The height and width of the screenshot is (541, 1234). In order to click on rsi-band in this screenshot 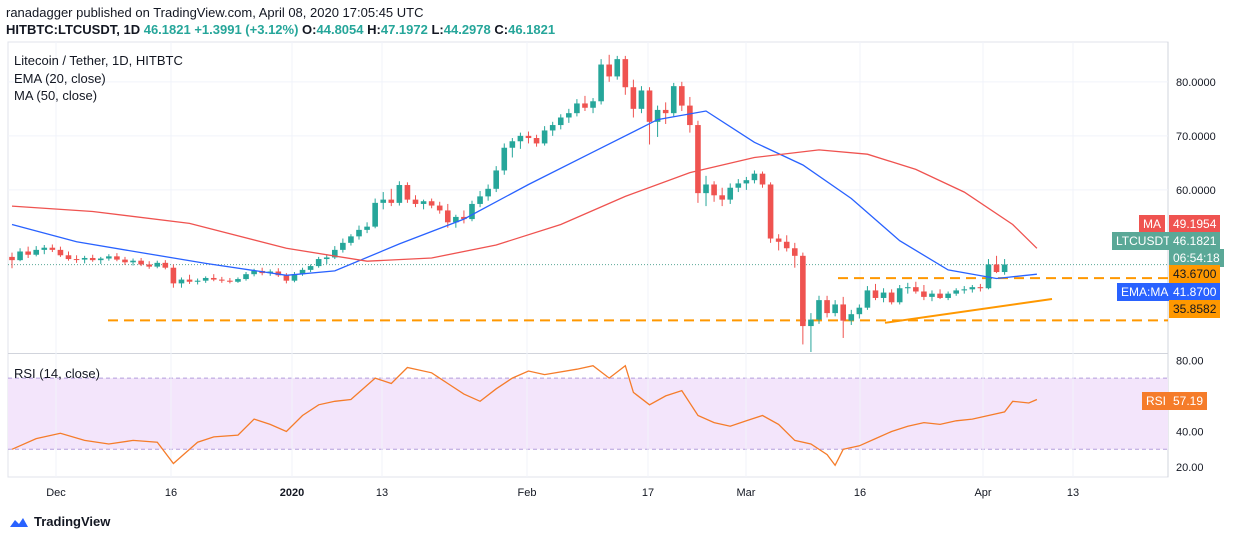, I will do `click(588, 414)`.